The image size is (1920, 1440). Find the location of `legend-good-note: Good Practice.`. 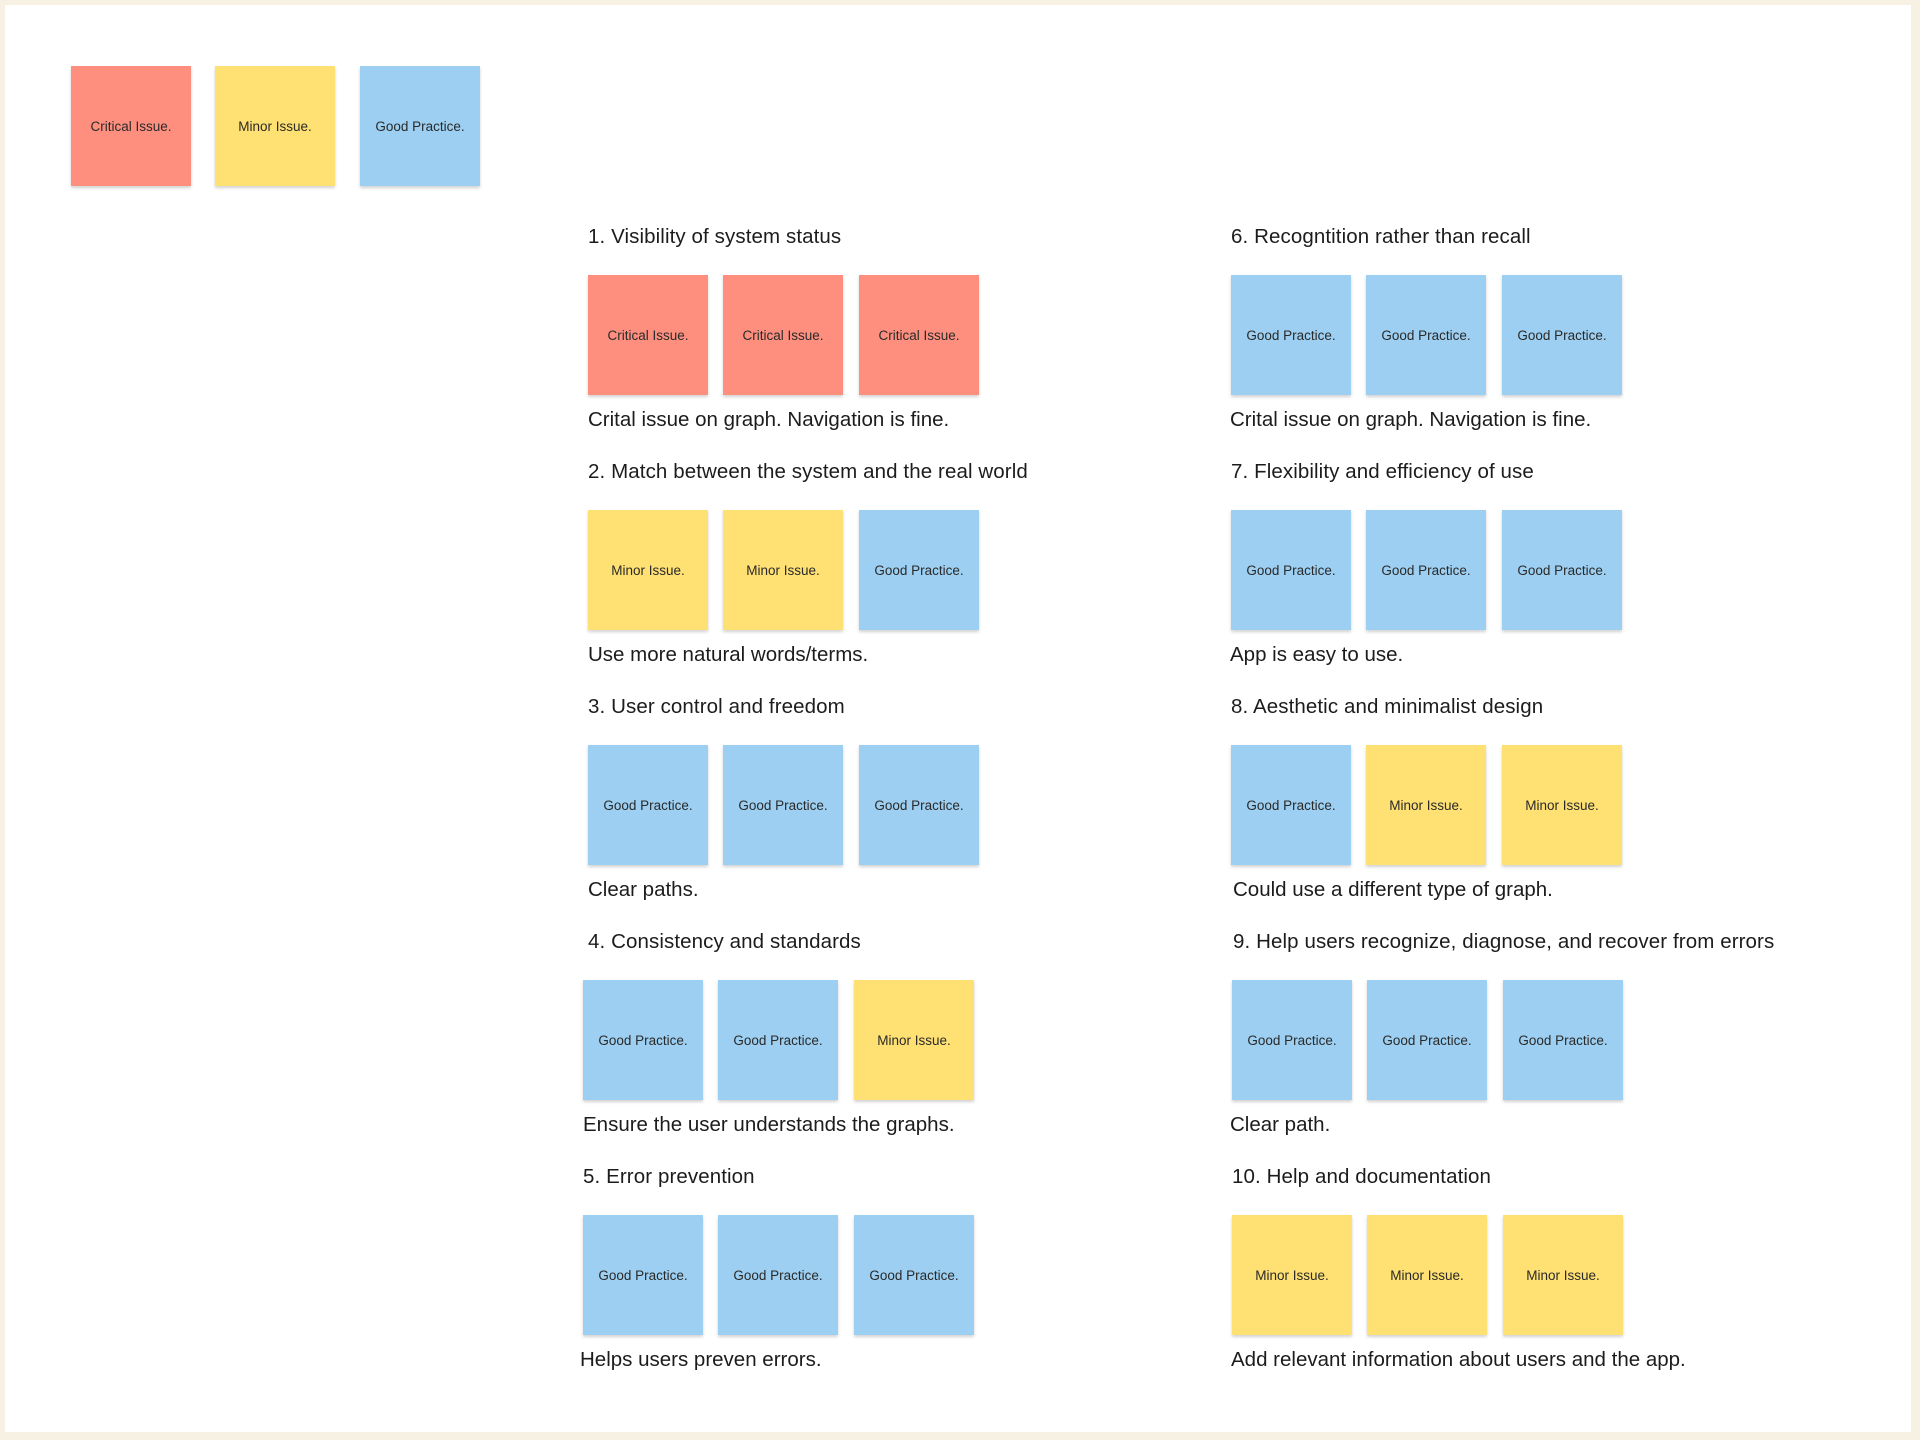

legend-good-note: Good Practice. is located at coordinates (420, 126).